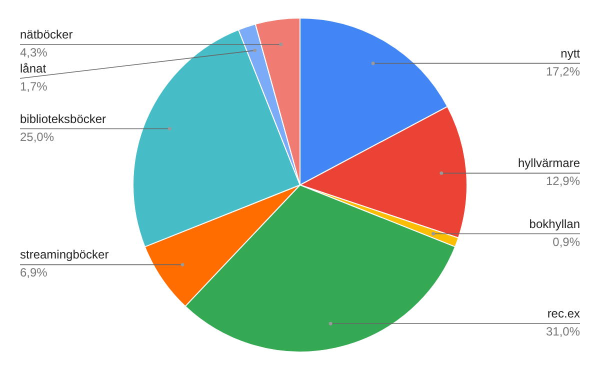  What do you see at coordinates (563, 71) in the screenshot?
I see `data-label: 17,2%` at bounding box center [563, 71].